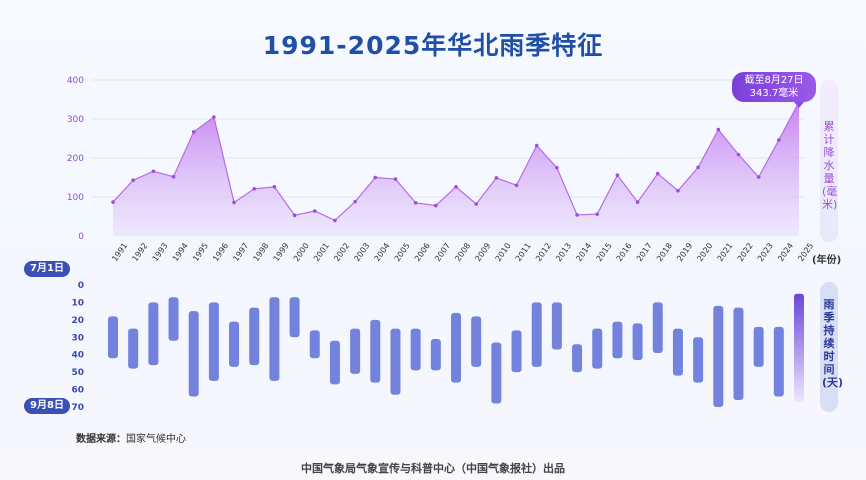 The image size is (866, 480). Describe the element at coordinates (81, 237) in the screenshot. I see `y-tick-label: 0` at that location.